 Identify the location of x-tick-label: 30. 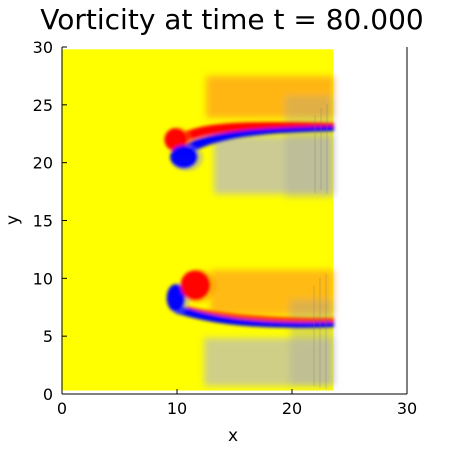
(407, 408).